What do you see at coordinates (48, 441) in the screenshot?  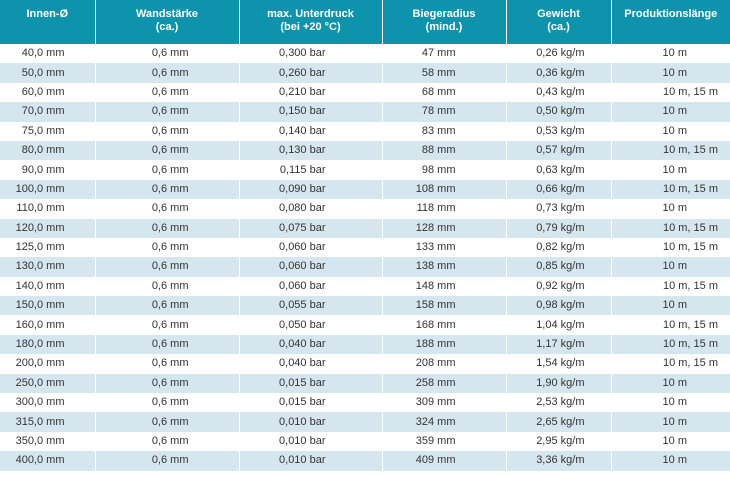 I see `cell-inner-diameter: 350,0 mm` at bounding box center [48, 441].